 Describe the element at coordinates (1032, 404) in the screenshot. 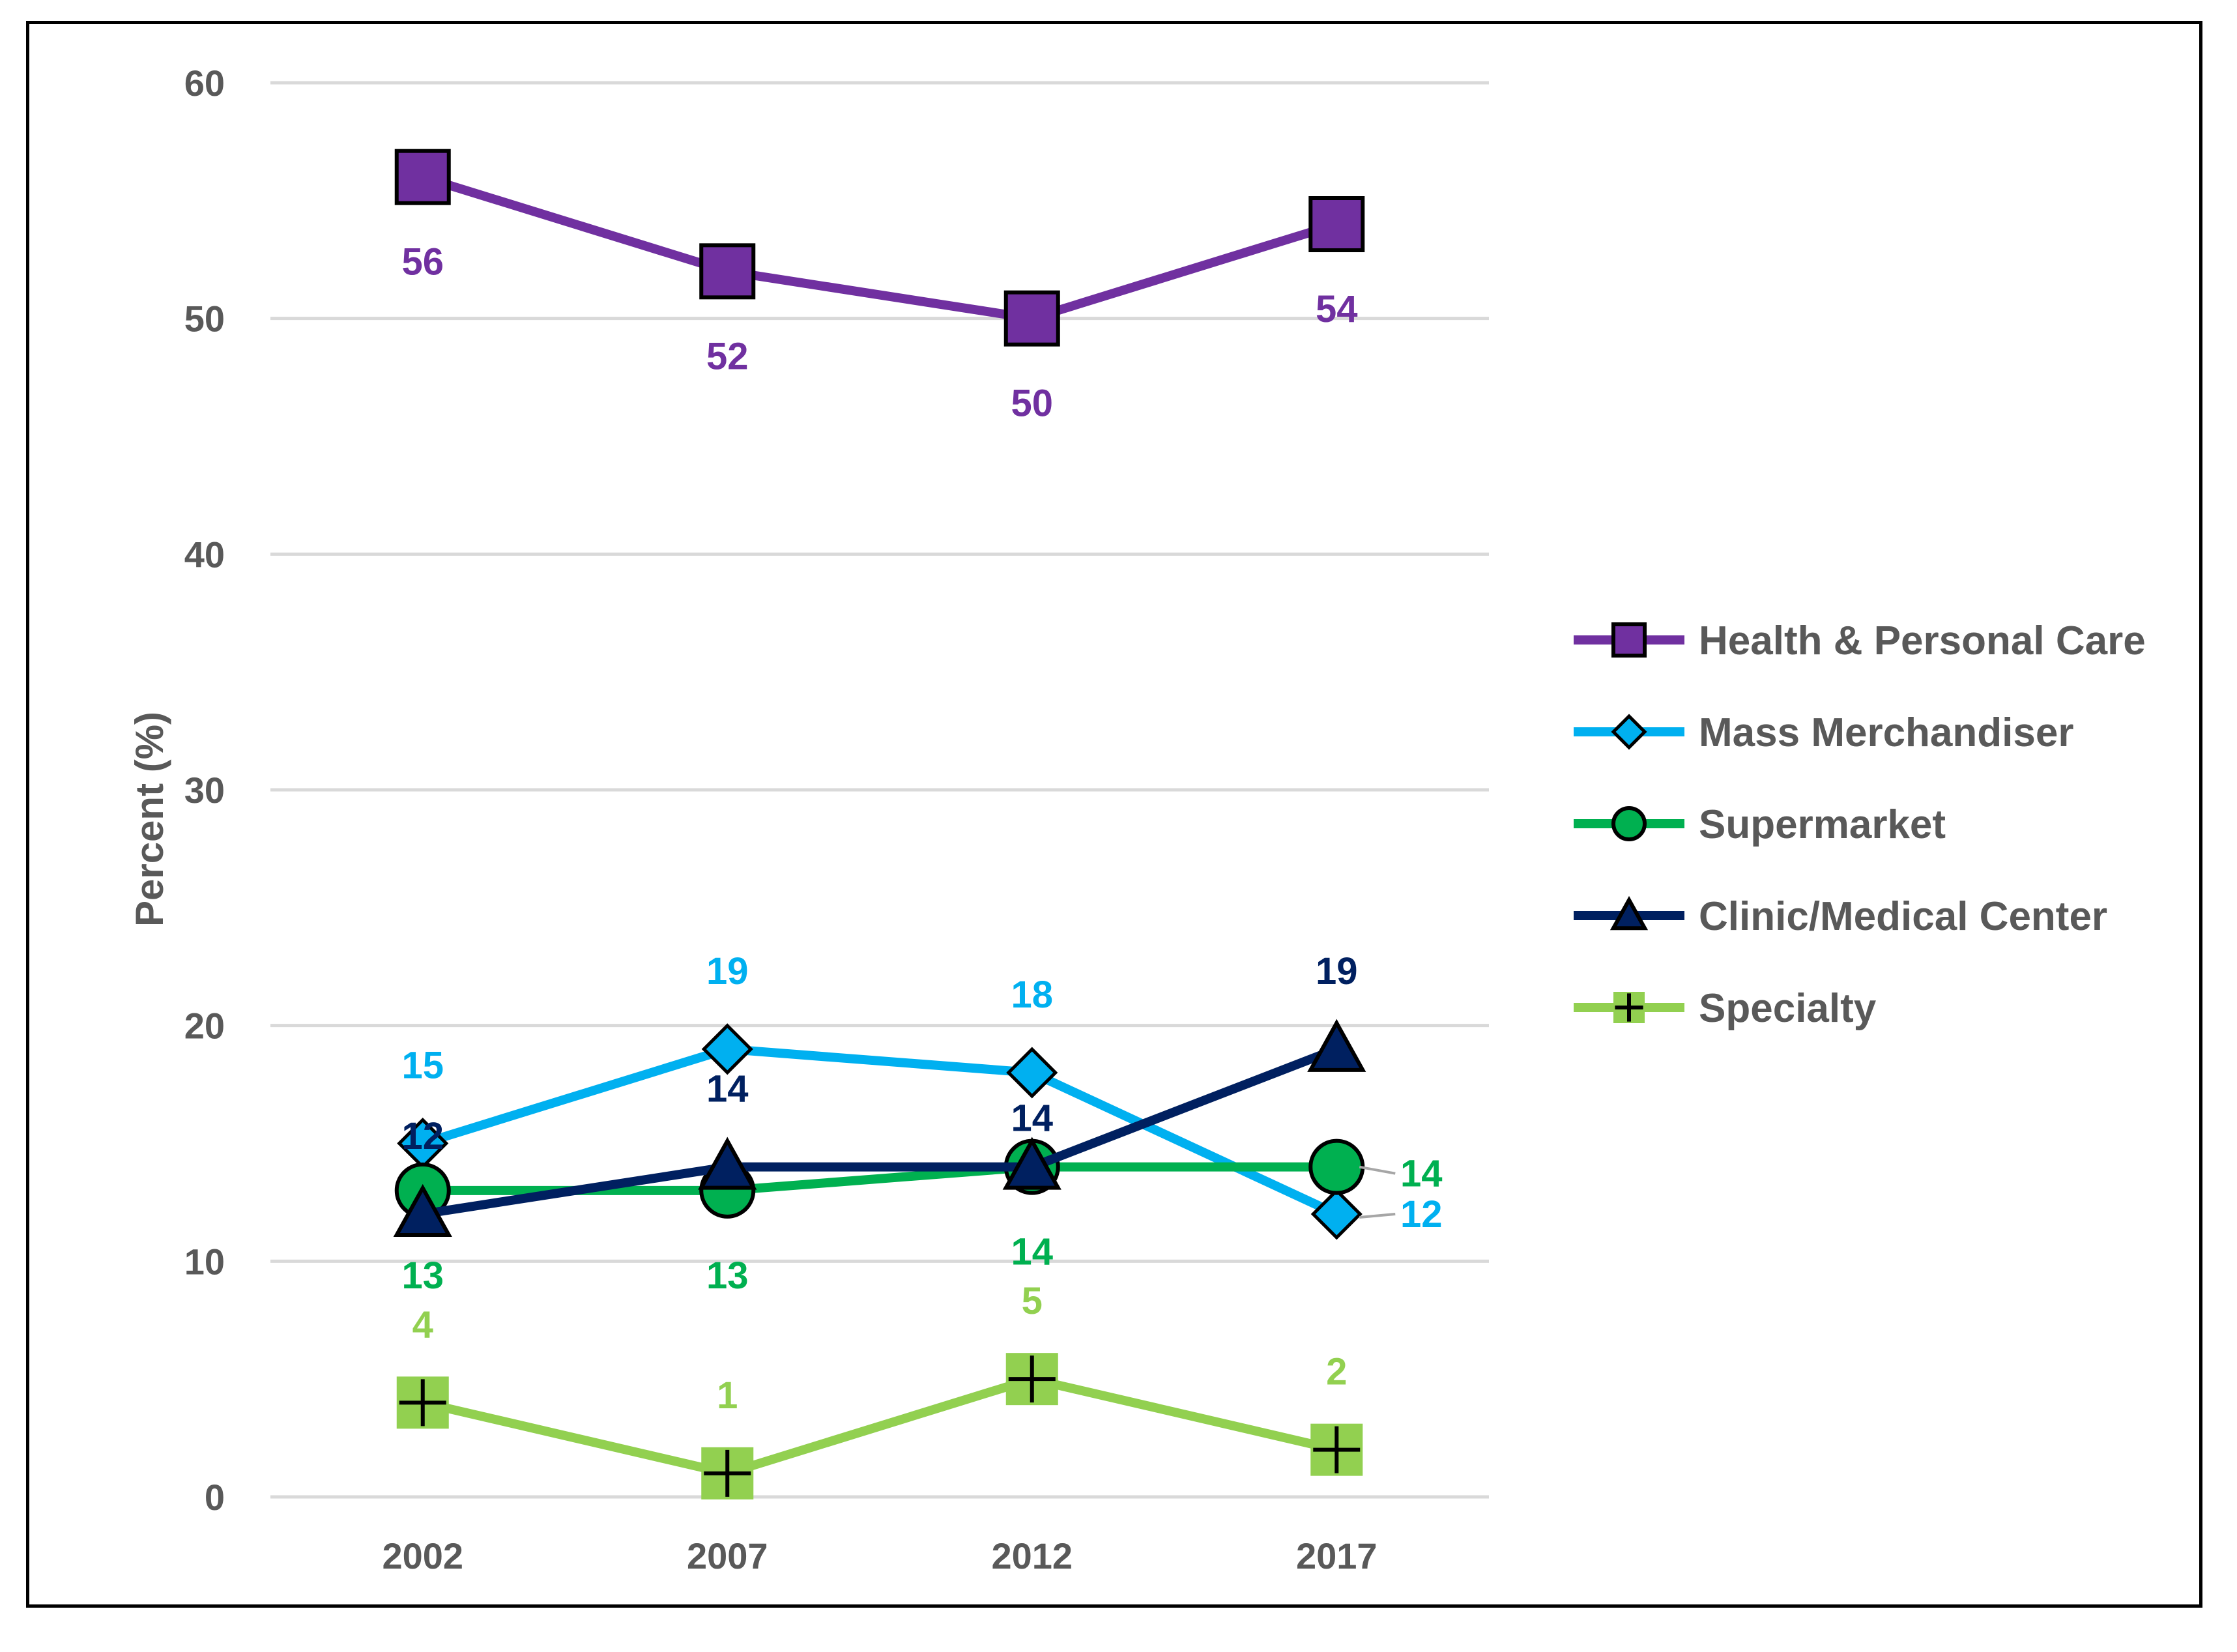

I see `data-label-health-personal-care: 50` at that location.